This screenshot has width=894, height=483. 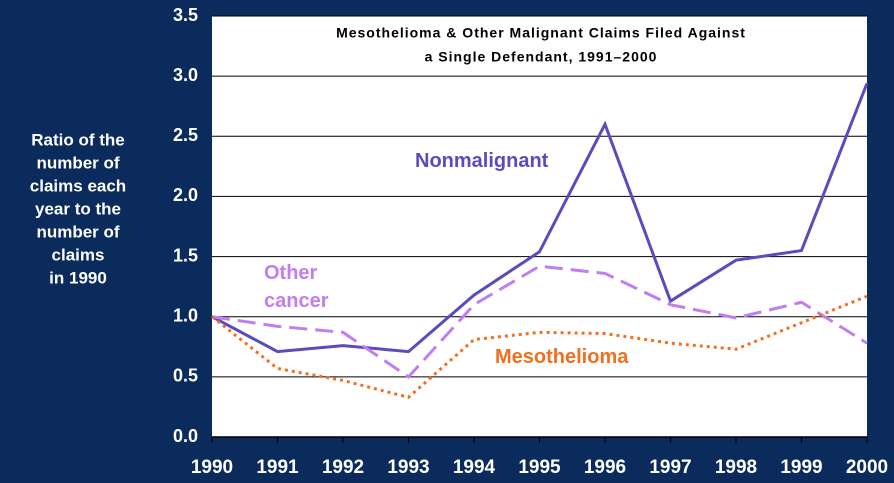 What do you see at coordinates (736, 467) in the screenshot?
I see `x-tick-label: 1998` at bounding box center [736, 467].